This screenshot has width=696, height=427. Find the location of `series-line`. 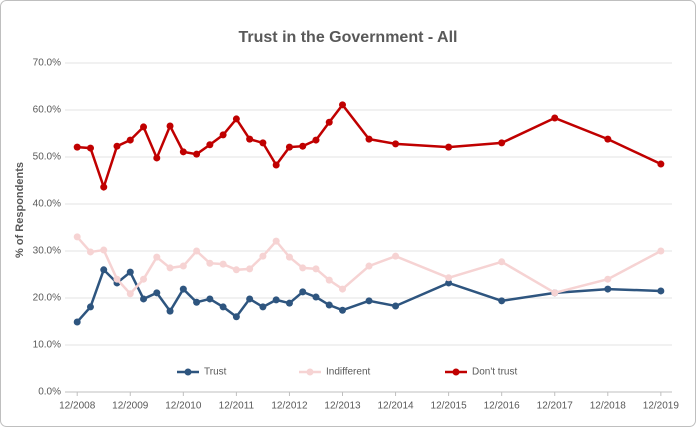

series-line is located at coordinates (369, 266).